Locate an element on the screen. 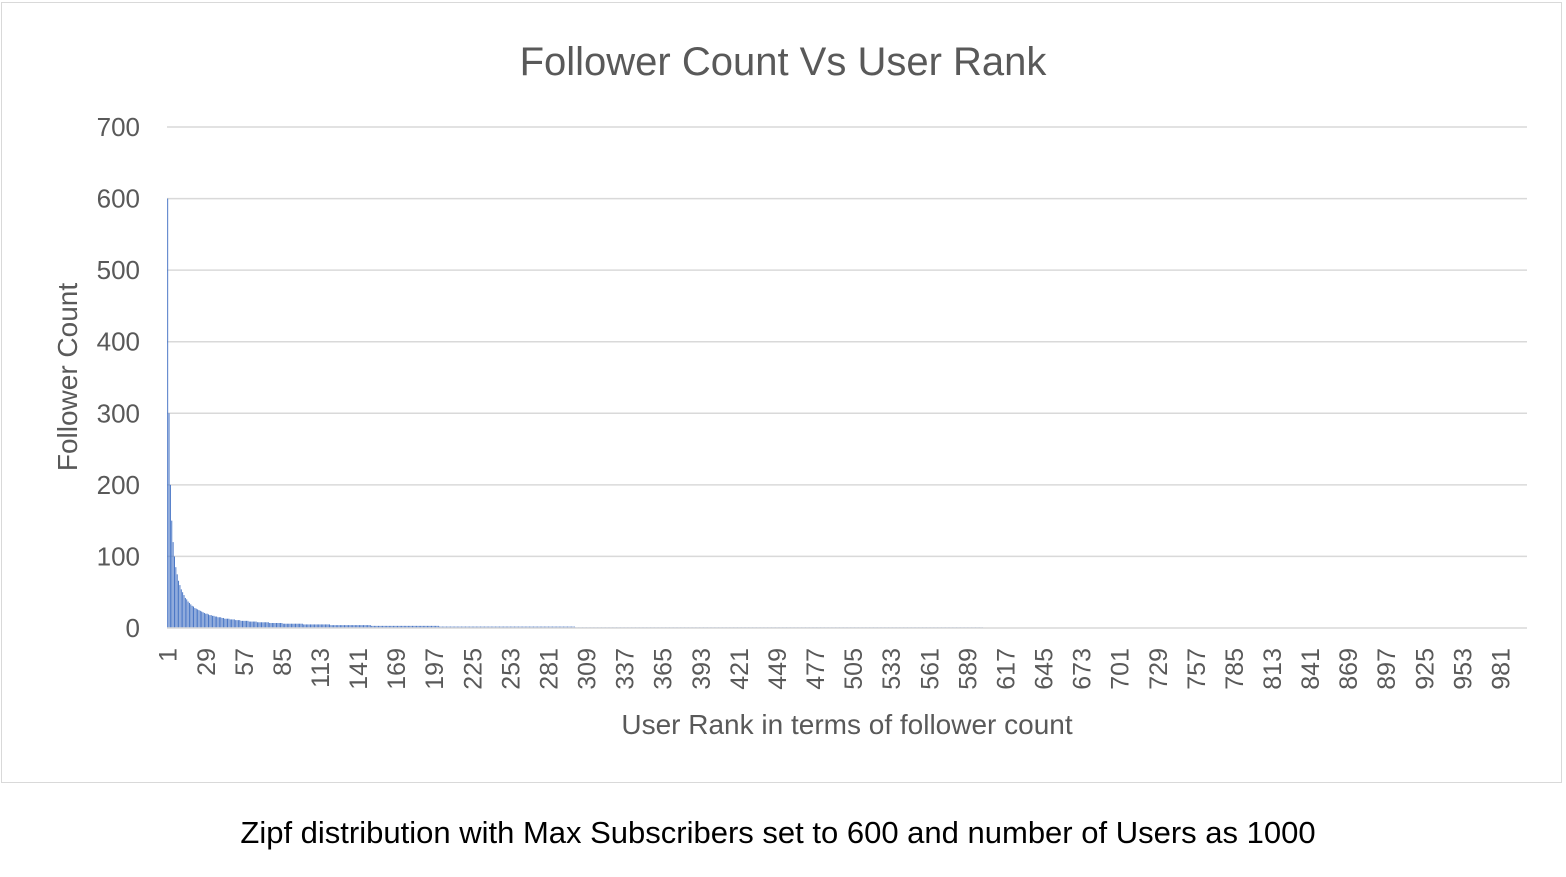 The image size is (1566, 877). y-tick-label: 400 is located at coordinates (118, 342).